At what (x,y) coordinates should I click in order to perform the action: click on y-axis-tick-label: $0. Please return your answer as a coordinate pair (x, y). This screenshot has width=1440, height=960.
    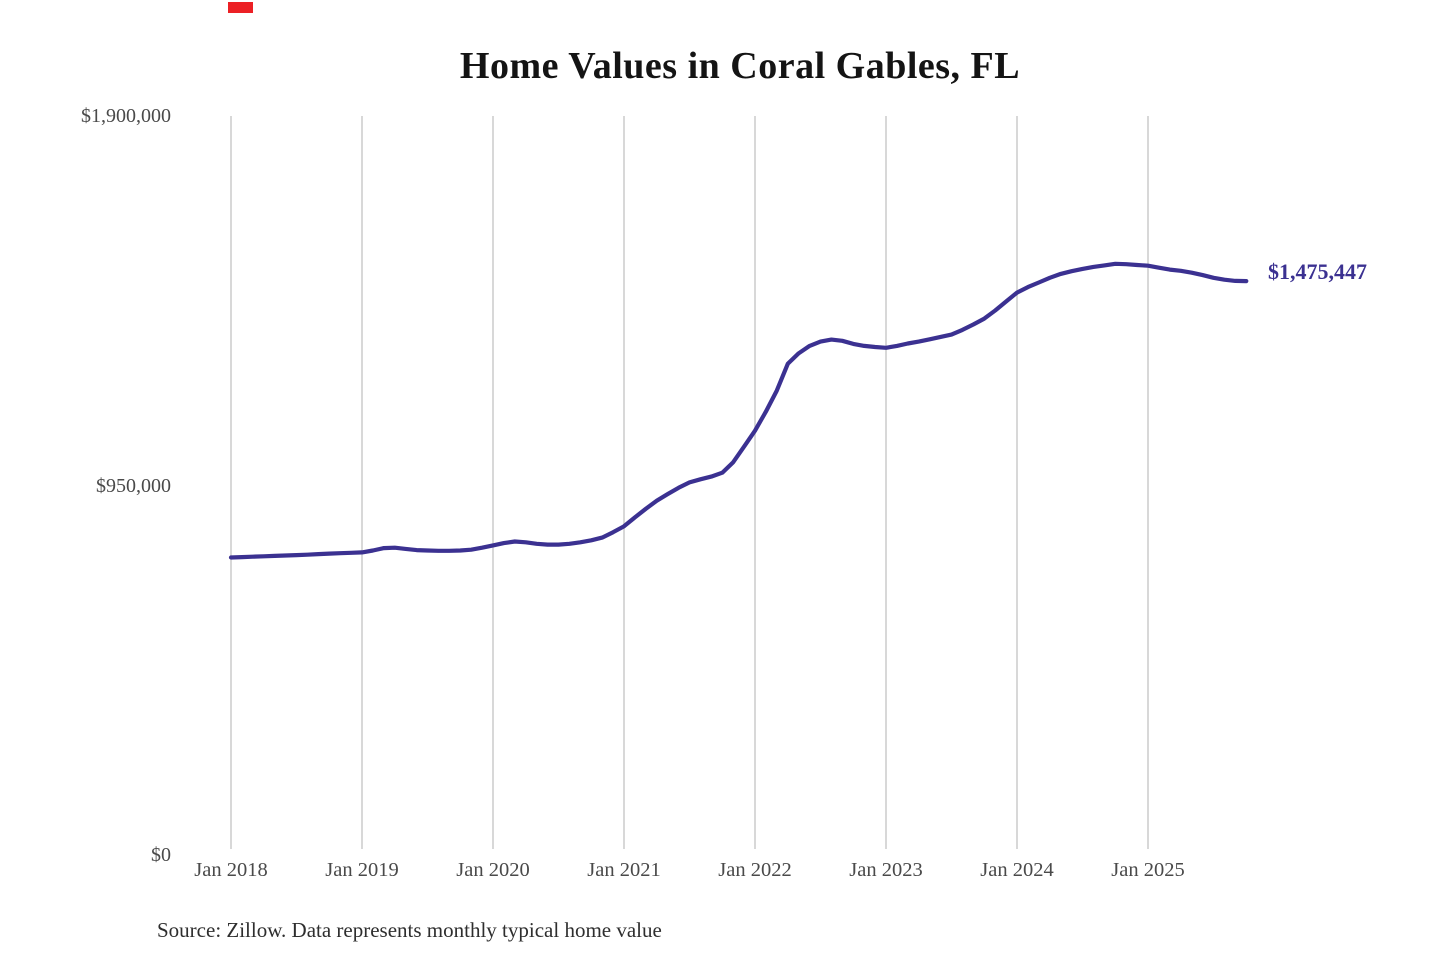
    Looking at the image, I should click on (161, 855).